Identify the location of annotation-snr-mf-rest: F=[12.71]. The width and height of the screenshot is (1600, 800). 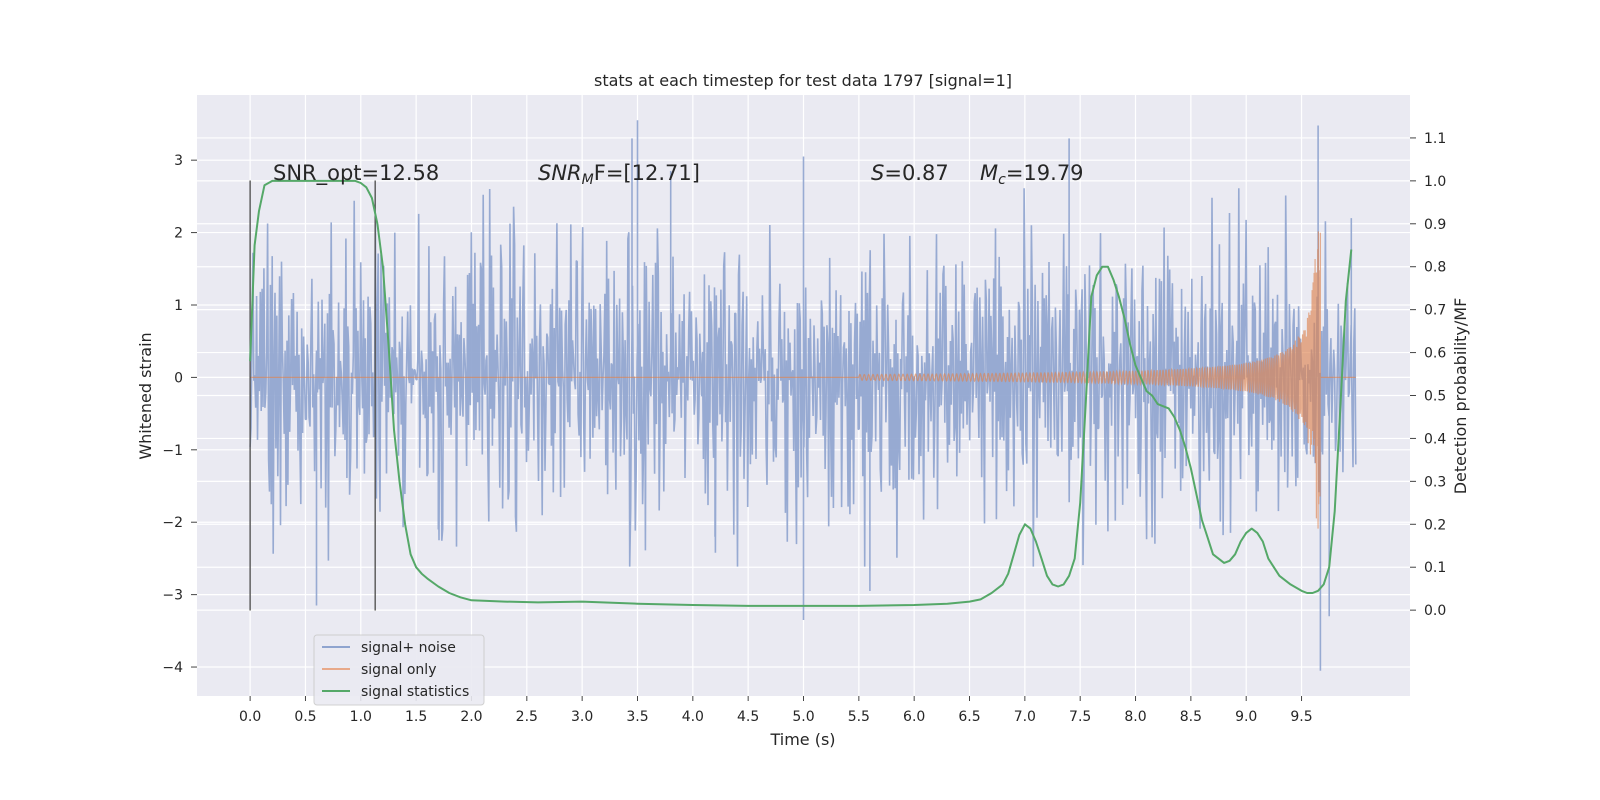
(647, 173).